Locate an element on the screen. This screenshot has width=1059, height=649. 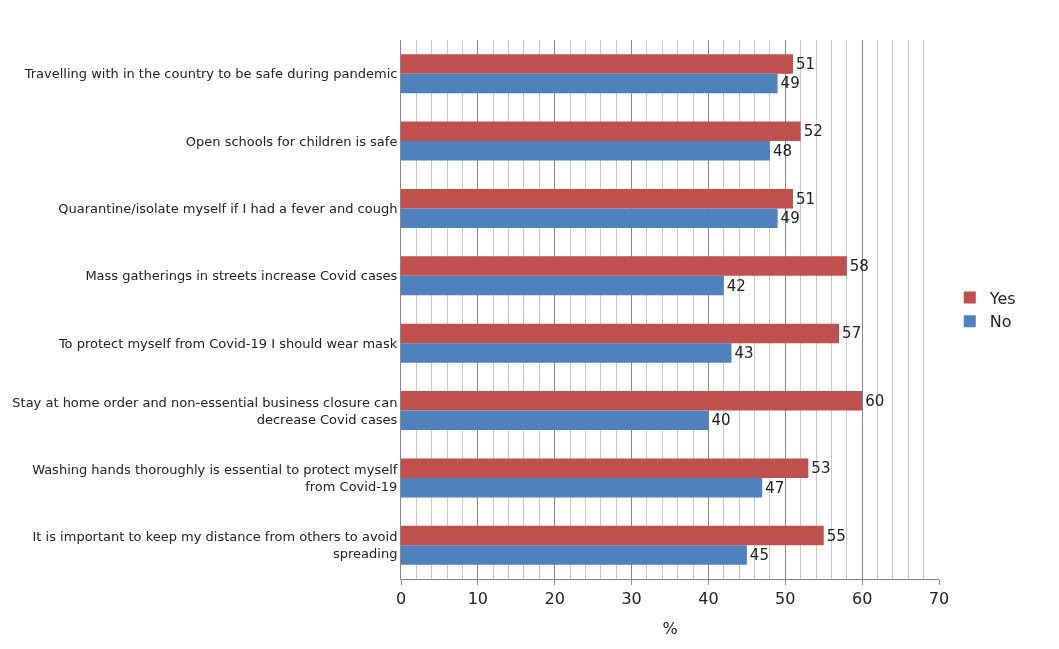
data-label: 47 is located at coordinates (775, 487).